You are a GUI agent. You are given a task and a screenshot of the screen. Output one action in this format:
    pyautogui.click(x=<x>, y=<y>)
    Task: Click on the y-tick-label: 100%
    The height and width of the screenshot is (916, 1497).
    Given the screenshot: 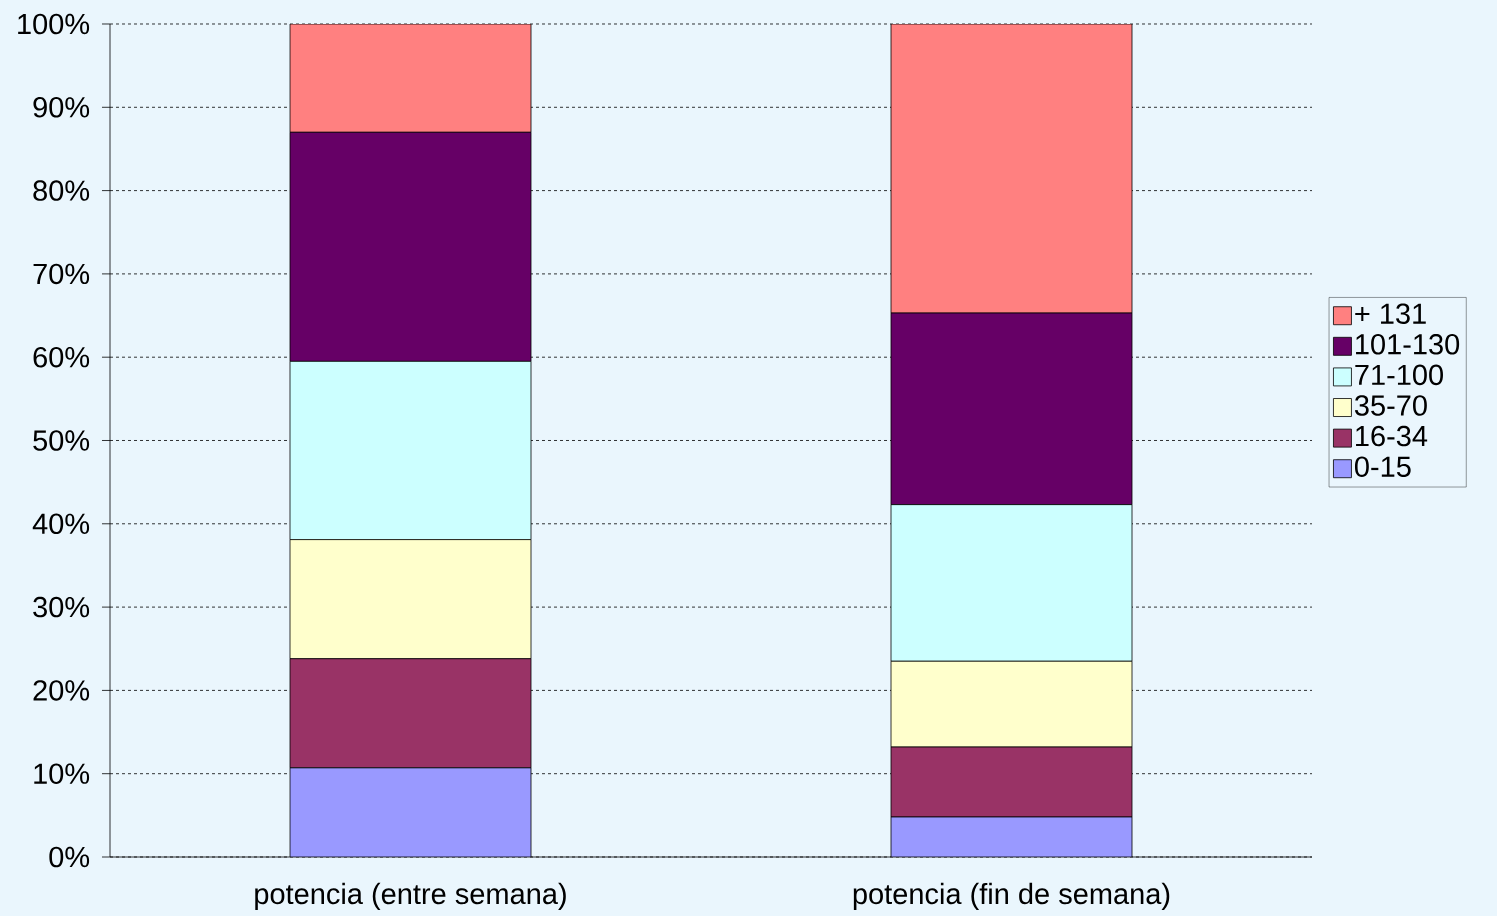 What is the action you would take?
    pyautogui.click(x=54, y=24)
    